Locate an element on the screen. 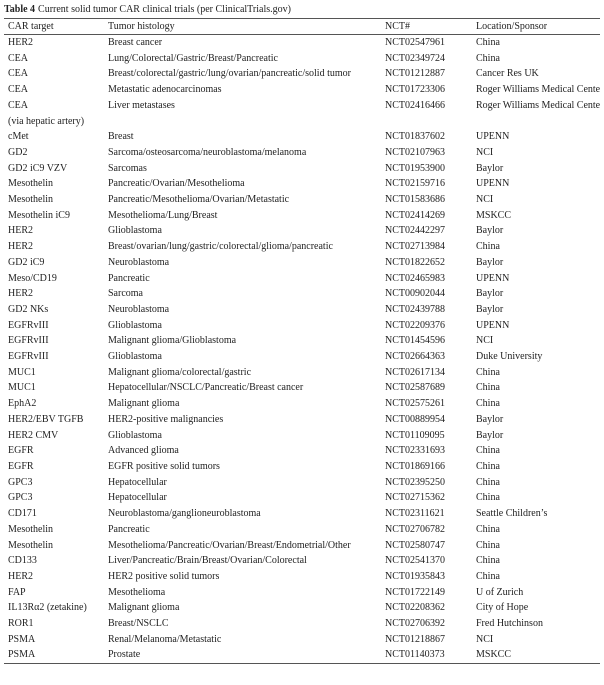 This screenshot has width=604, height=685. table-cell: City of Hope is located at coordinates (502, 608).